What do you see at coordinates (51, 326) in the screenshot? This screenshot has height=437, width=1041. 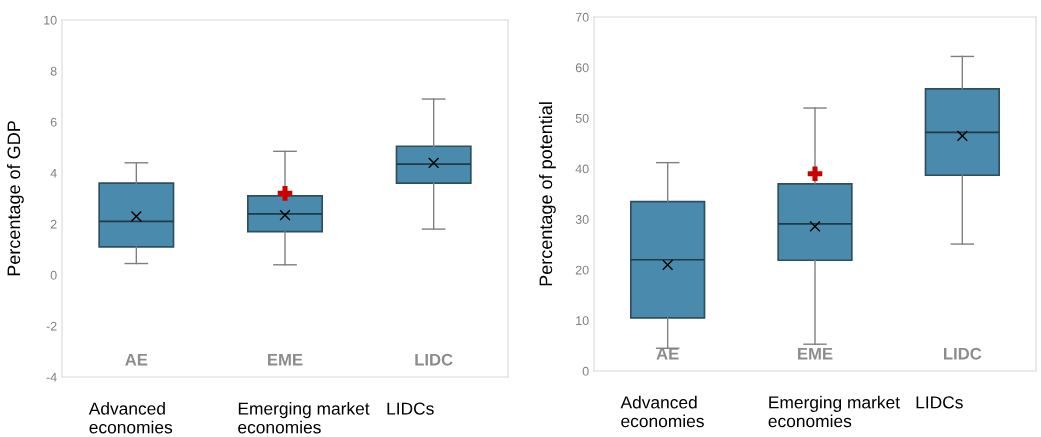 I see `y-tick-label: -2` at bounding box center [51, 326].